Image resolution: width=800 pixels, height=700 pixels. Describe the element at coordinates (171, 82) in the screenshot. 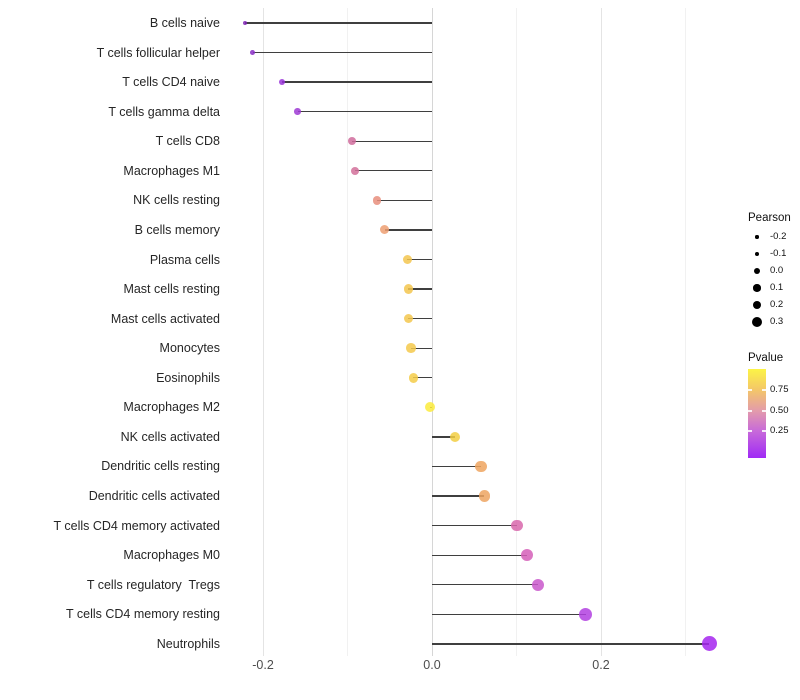

I see `category-label: T cells CD4 naive` at that location.